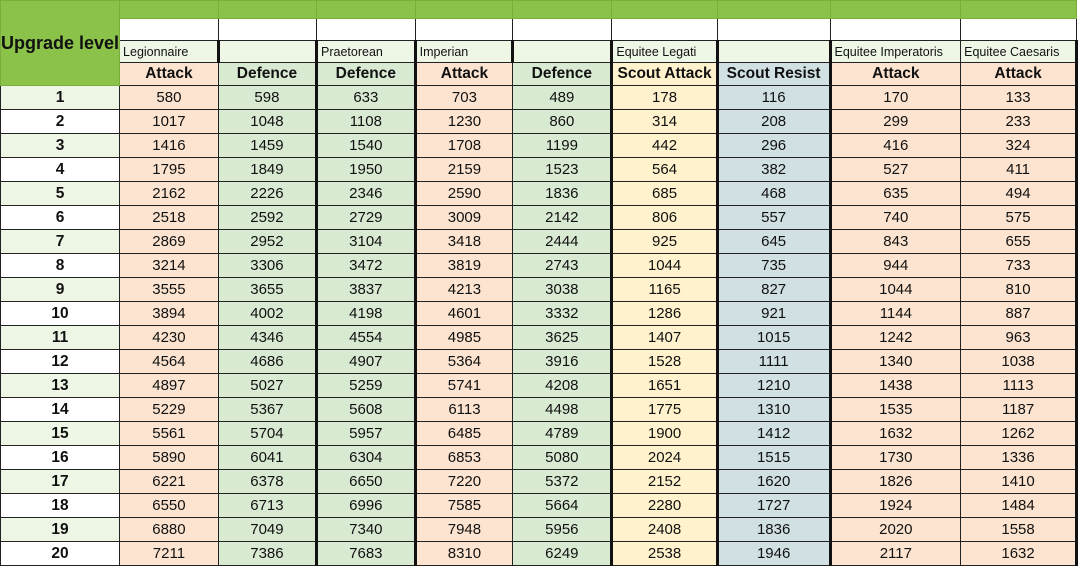 The width and height of the screenshot is (1078, 566). Describe the element at coordinates (365, 433) in the screenshot. I see `value-cell: 5957` at that location.